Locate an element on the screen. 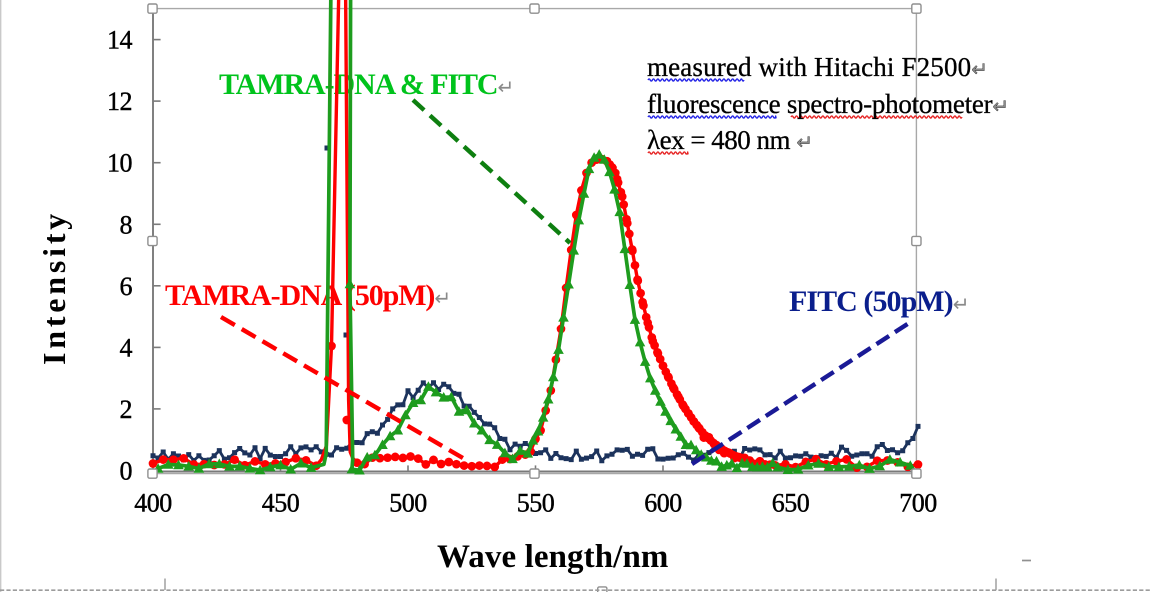 This screenshot has width=1151, height=592. svg-text: 400 is located at coordinates (153, 503).